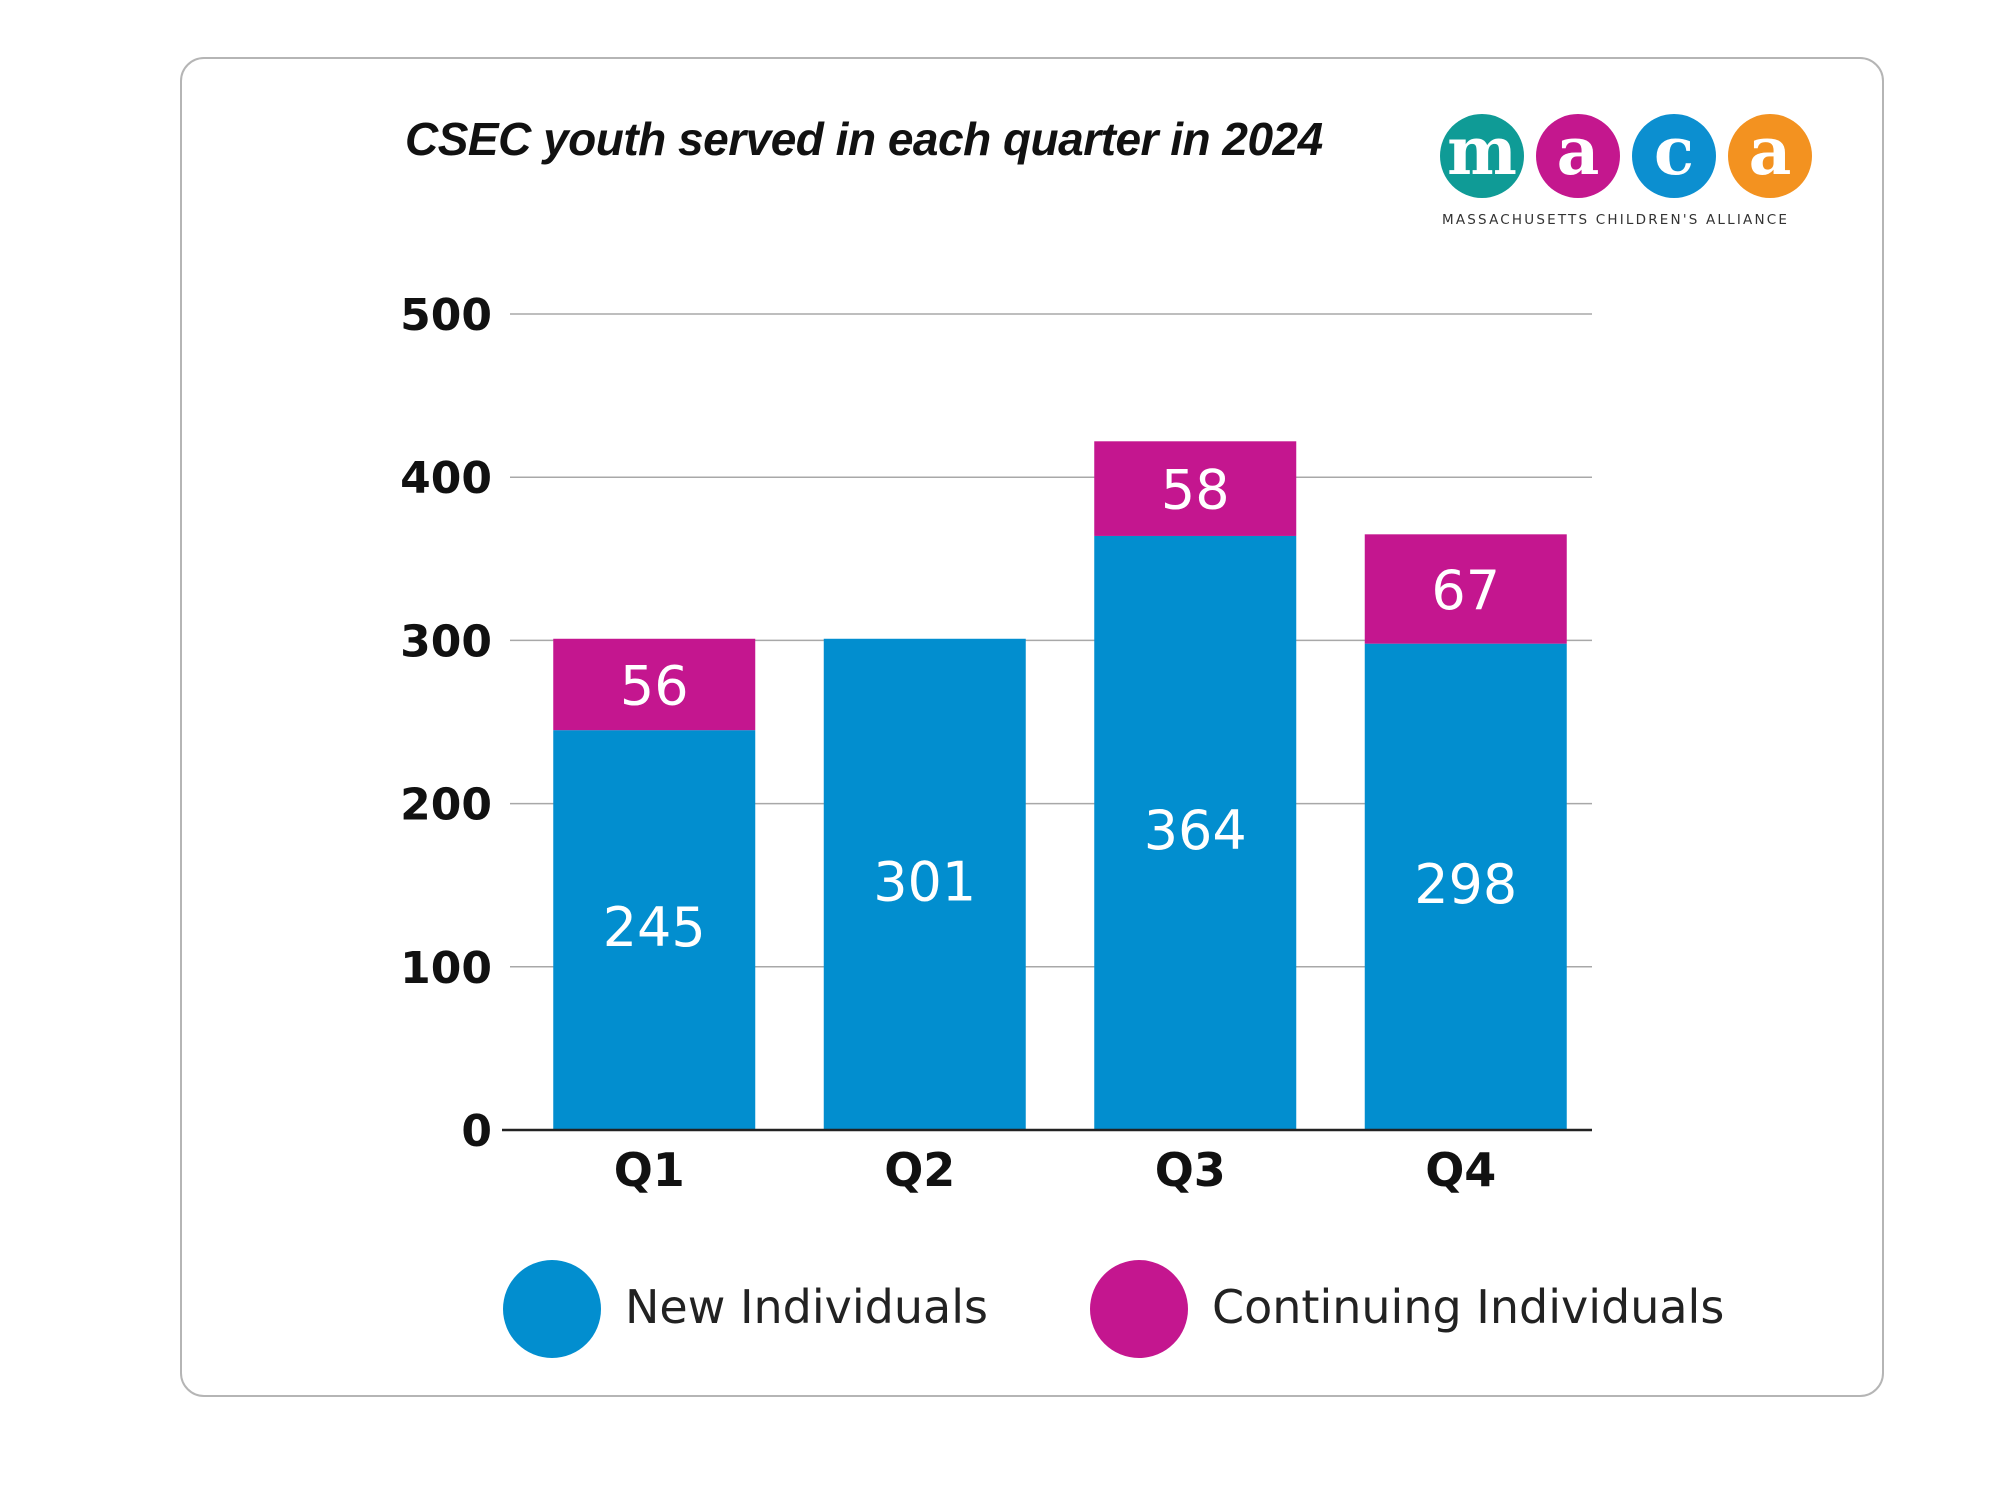  I want to click on logo-letter-a-2: a, so click(1770, 156).